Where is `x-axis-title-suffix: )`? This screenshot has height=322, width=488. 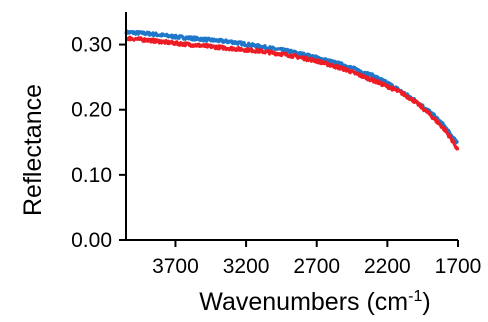
x-axis-title-suffix: ) is located at coordinates (426, 302).